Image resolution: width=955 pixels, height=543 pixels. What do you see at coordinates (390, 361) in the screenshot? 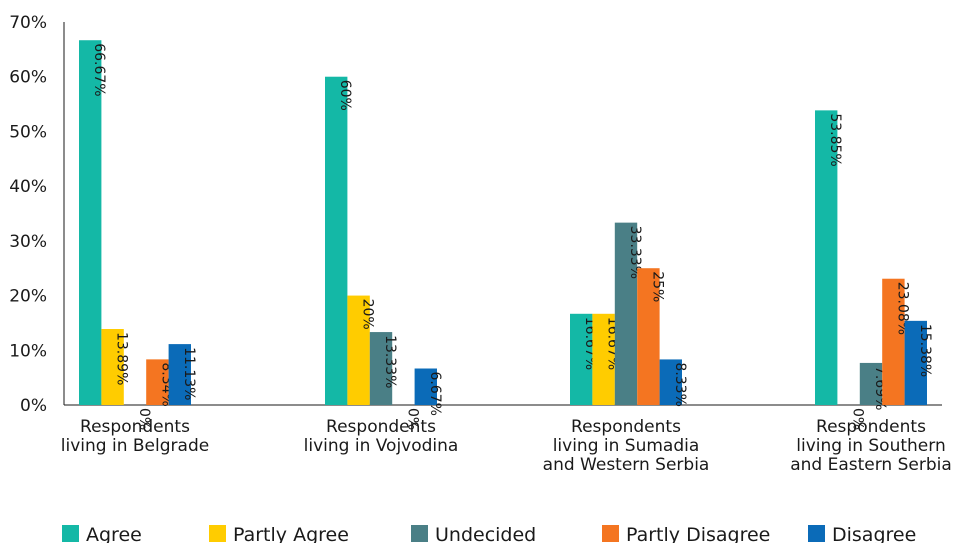
I see `data-label: 13.33%` at bounding box center [390, 361].